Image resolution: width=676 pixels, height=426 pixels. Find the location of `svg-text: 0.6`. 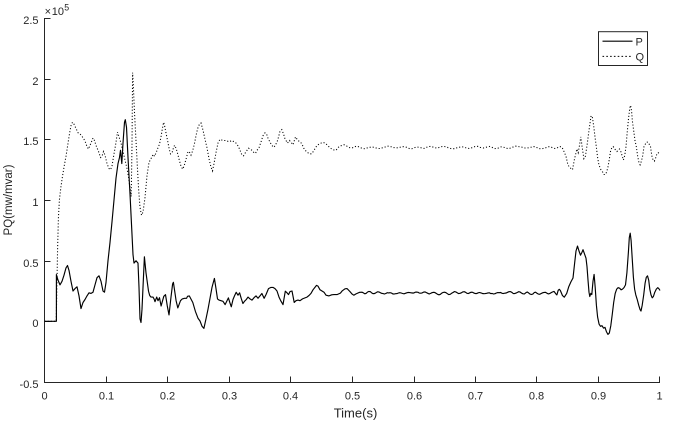

svg-text: 0.6 is located at coordinates (414, 397).